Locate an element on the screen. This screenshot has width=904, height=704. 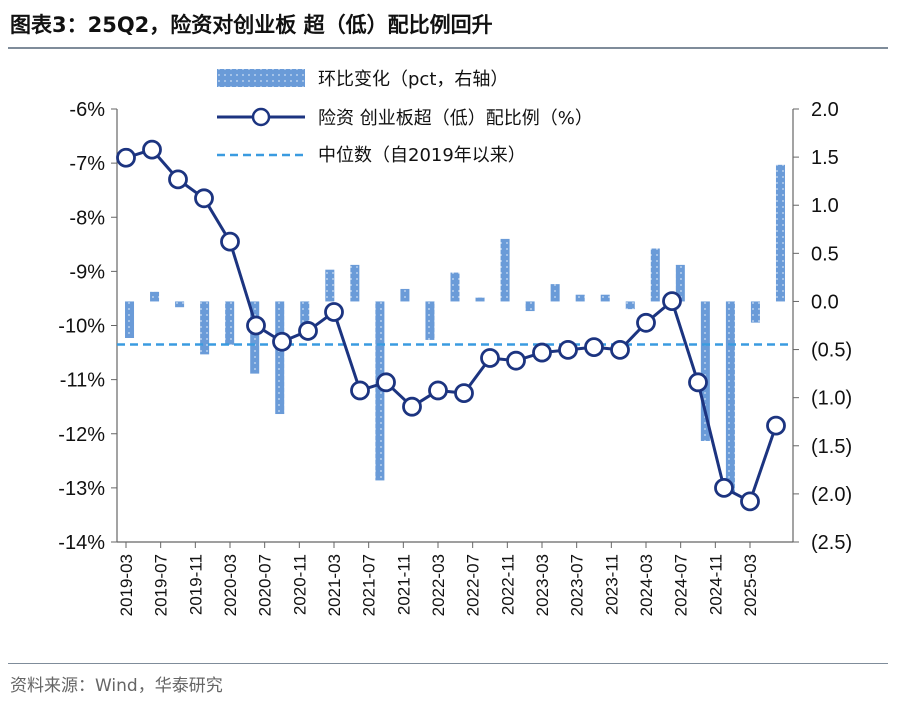
x-tick-label: 2023-07 is located at coordinates (577, 585).